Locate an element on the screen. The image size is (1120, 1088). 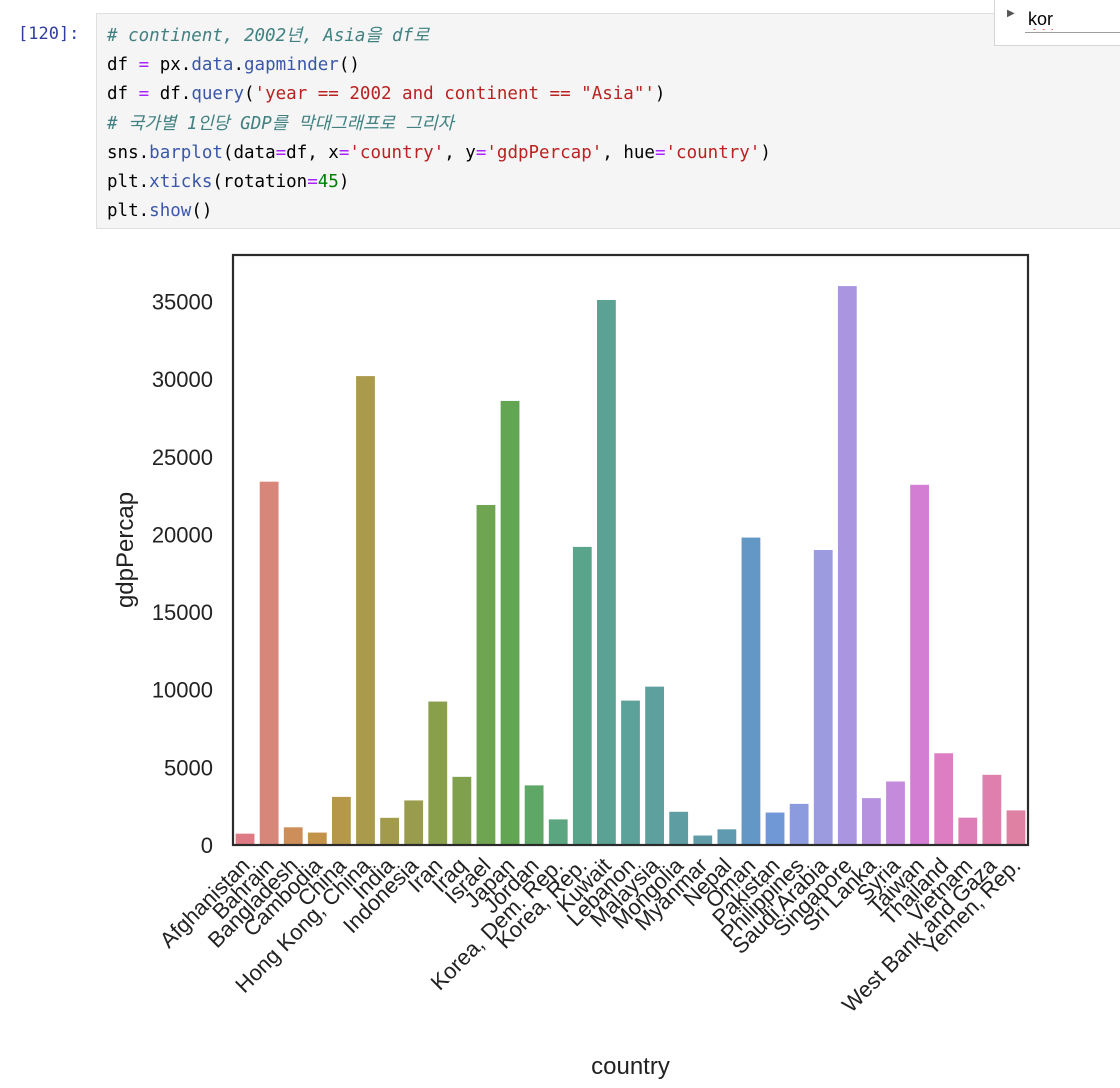
code-token: # continent, 2002년, Asia을 df로 is located at coordinates (268, 36).